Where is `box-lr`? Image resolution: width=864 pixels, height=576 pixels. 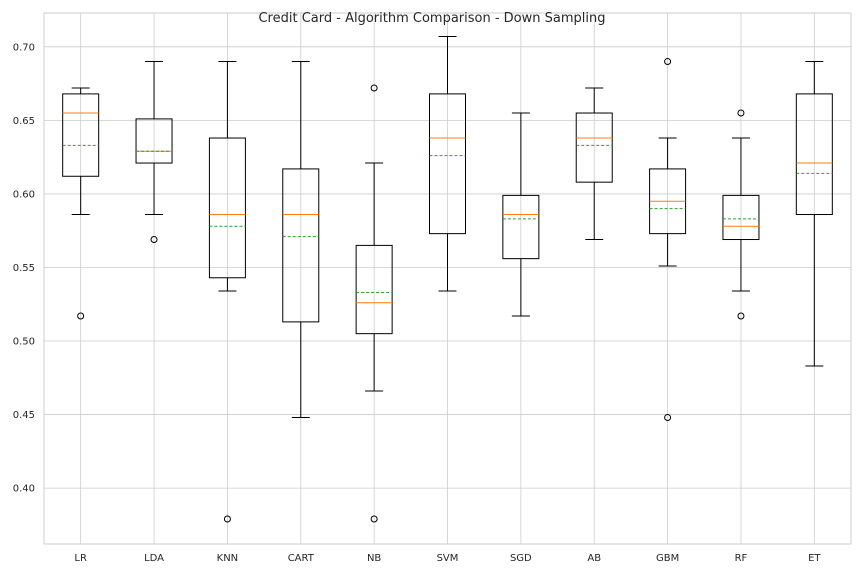 box-lr is located at coordinates (81, 203).